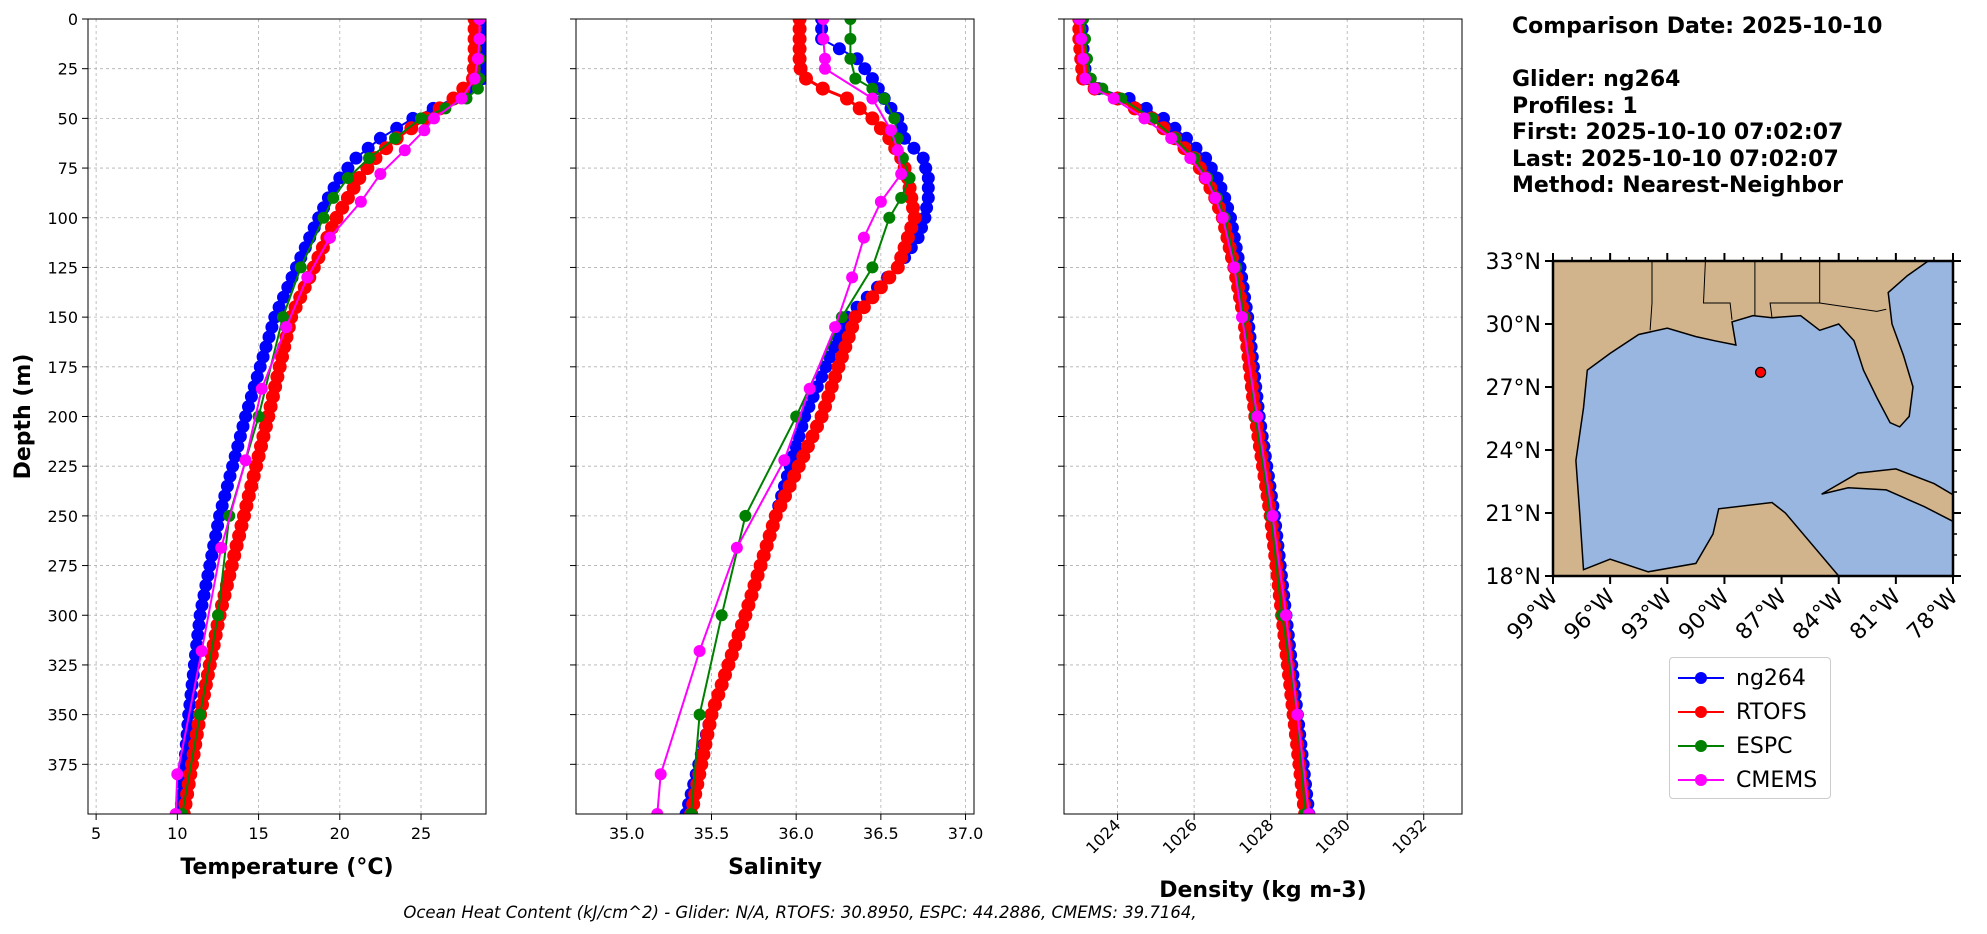 The image size is (1987, 934). Describe the element at coordinates (1675, 159) in the screenshot. I see `last-time: Last: 2025-10-10 07:02:07` at that location.